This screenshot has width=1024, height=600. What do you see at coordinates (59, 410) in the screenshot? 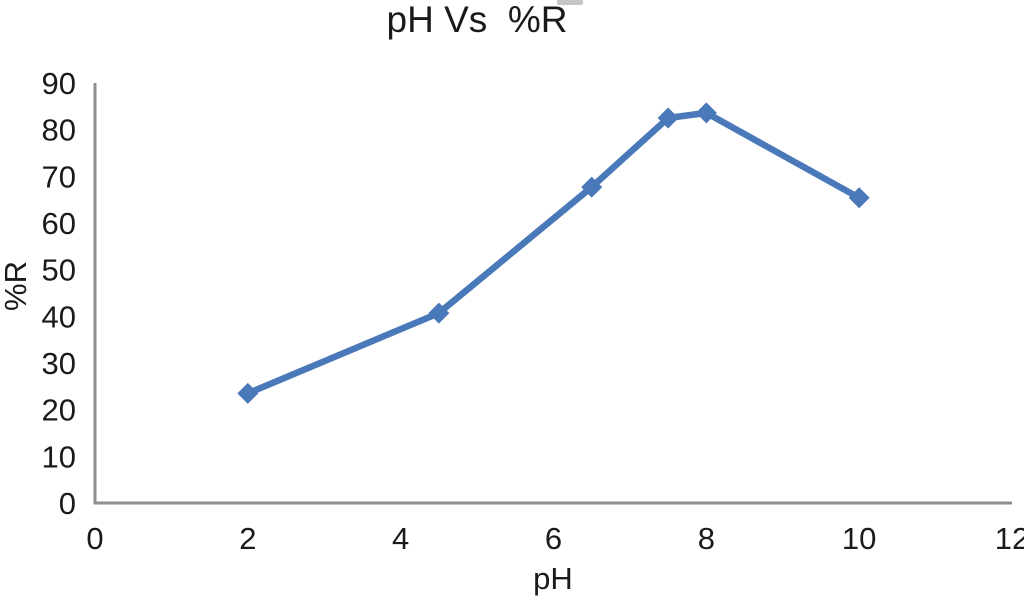
I see `y-tick-label: 20` at bounding box center [59, 410].